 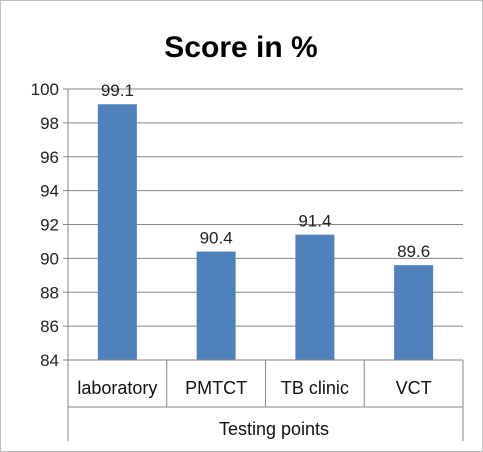 What do you see at coordinates (413, 251) in the screenshot?
I see `data-label: 89.6` at bounding box center [413, 251].